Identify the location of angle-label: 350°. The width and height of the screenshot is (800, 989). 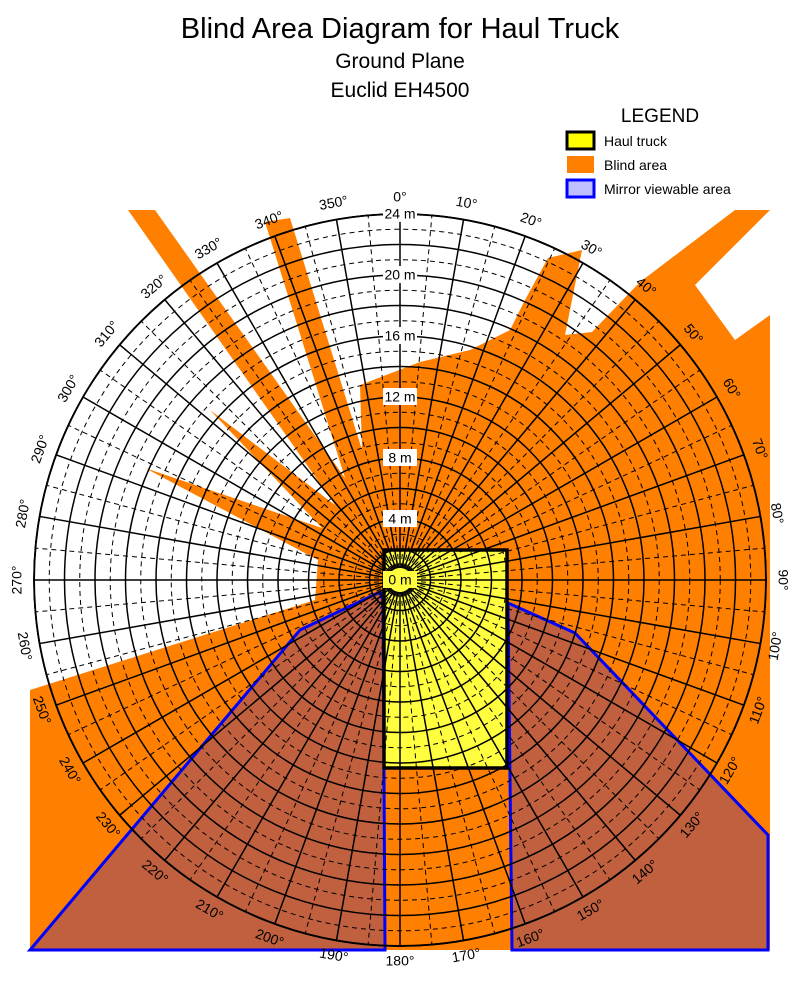
(333, 202).